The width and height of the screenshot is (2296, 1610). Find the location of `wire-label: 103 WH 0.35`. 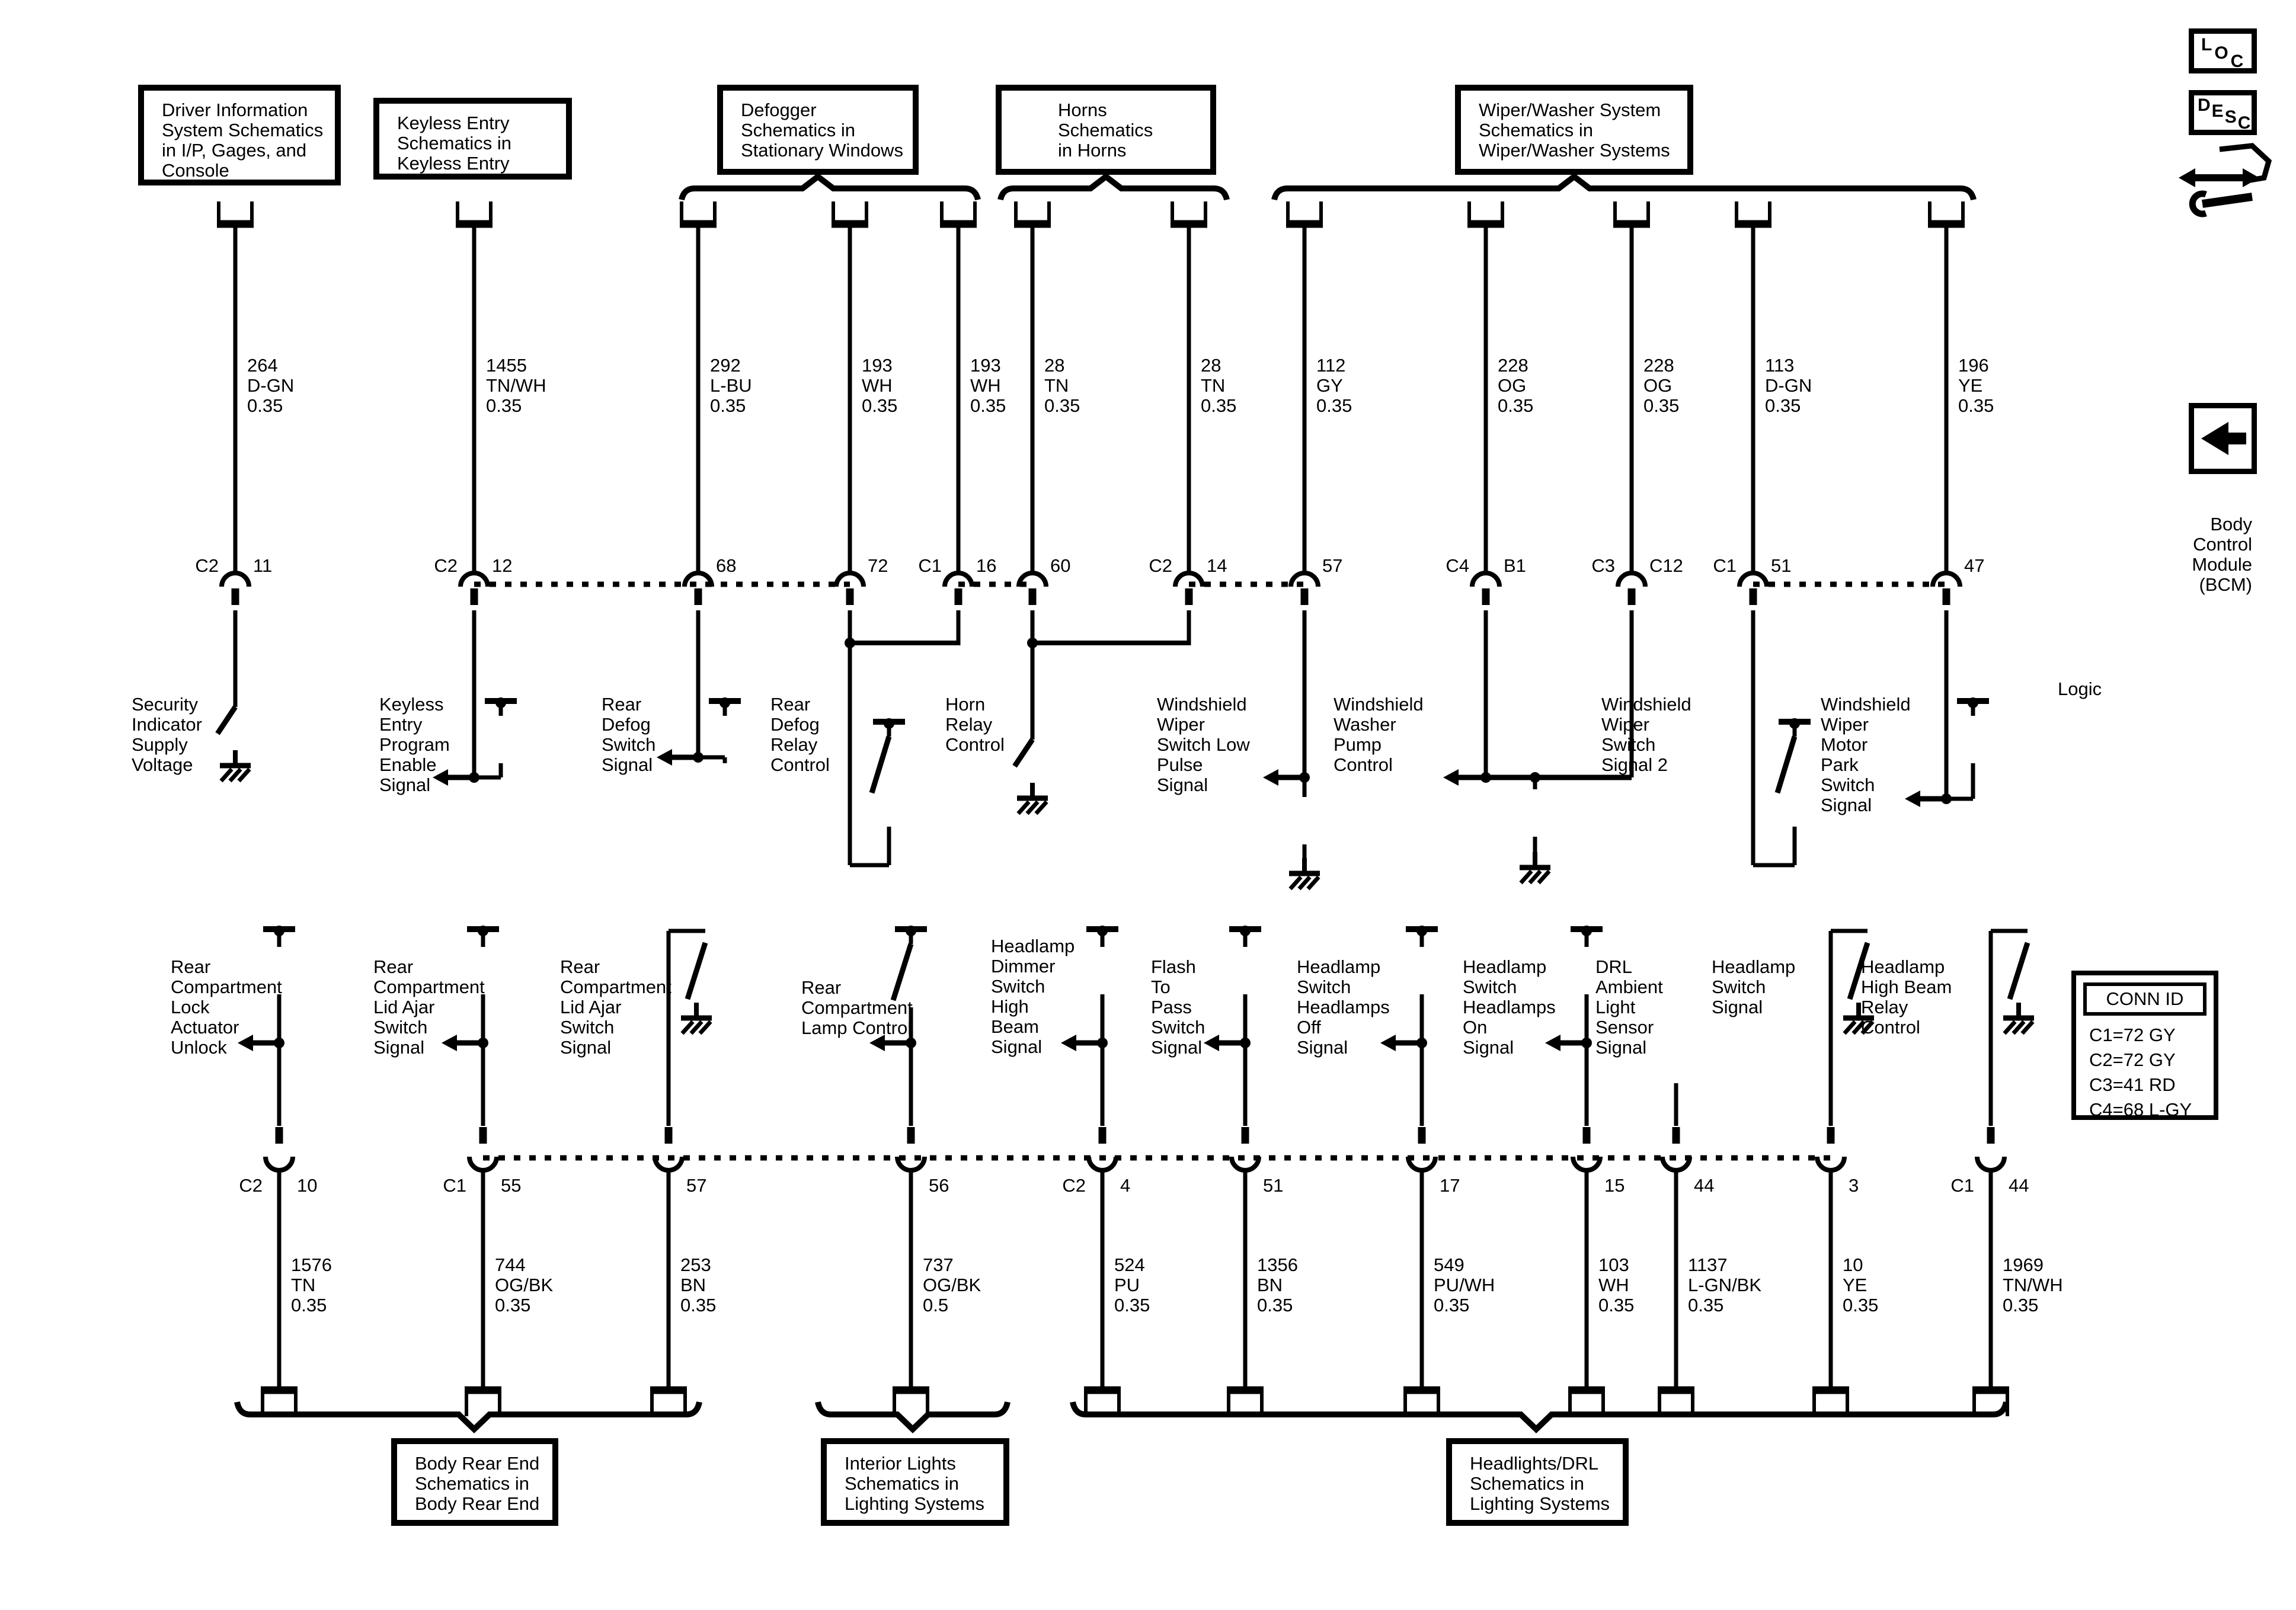

wire-label: 103 WH 0.35 is located at coordinates (1616, 1284).